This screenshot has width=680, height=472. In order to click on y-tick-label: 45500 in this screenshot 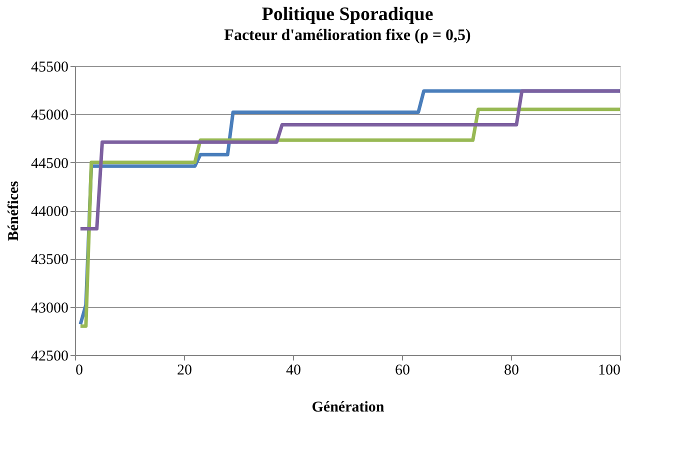, I will do `click(49, 68)`.